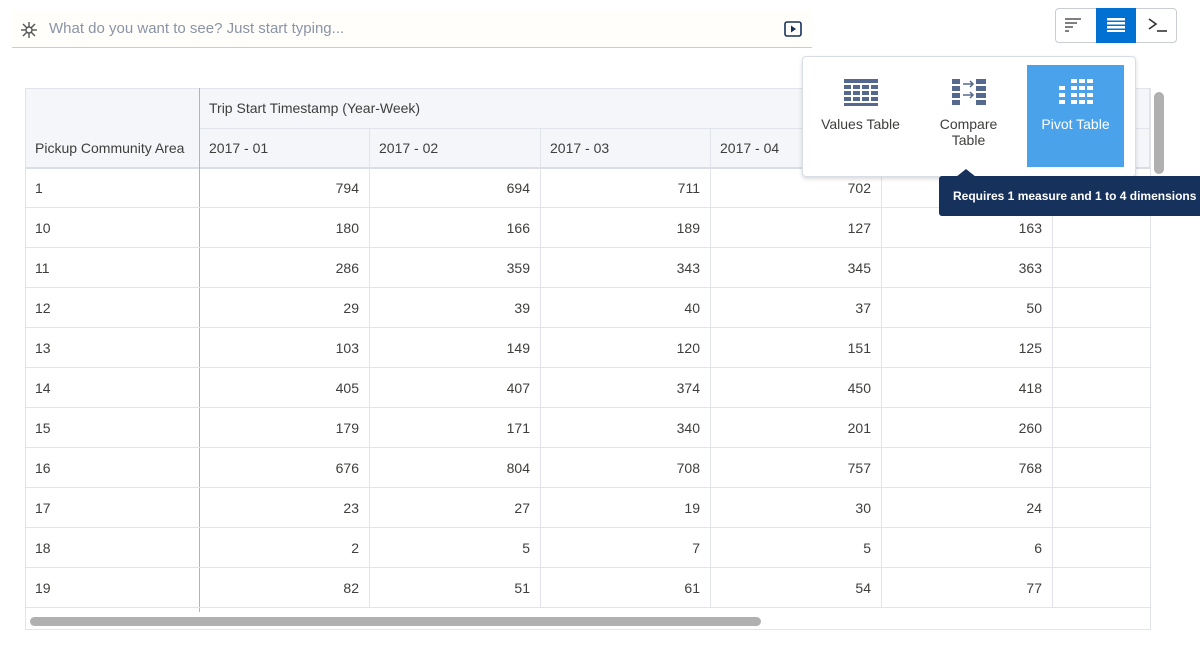 Image resolution: width=1200 pixels, height=655 pixels. Describe the element at coordinates (1069, 196) in the screenshot. I see `tooltip: Requires 1 measure and 1 to 4 dimensions` at that location.